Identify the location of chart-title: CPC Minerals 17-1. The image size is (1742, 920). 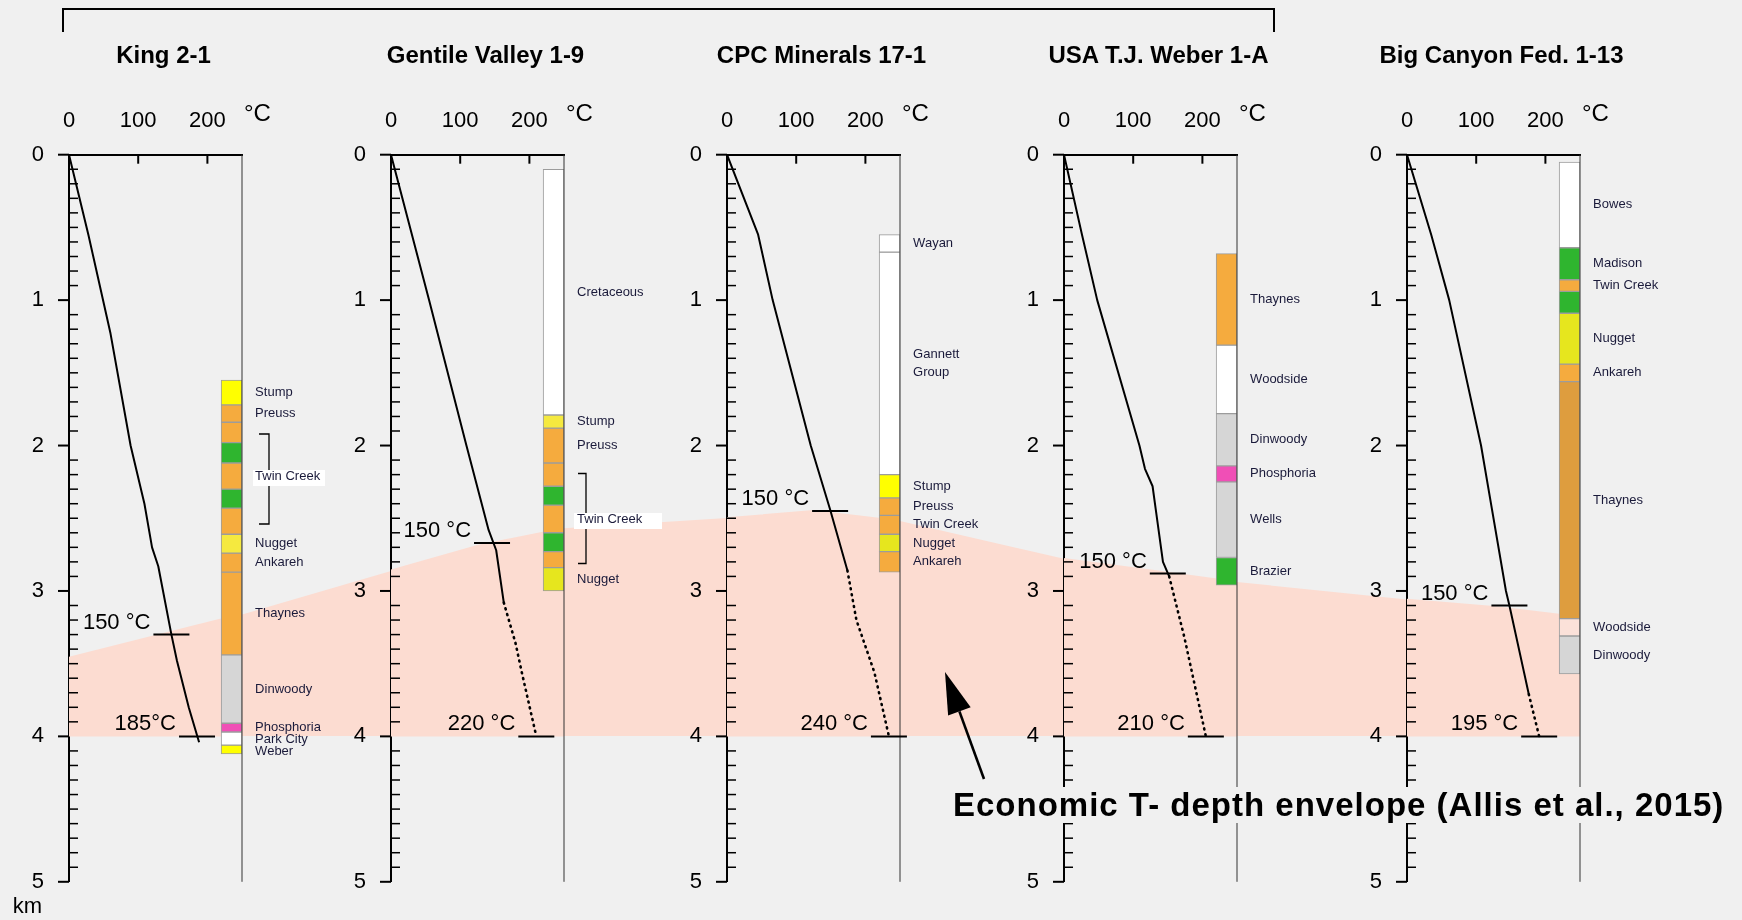
(821, 54).